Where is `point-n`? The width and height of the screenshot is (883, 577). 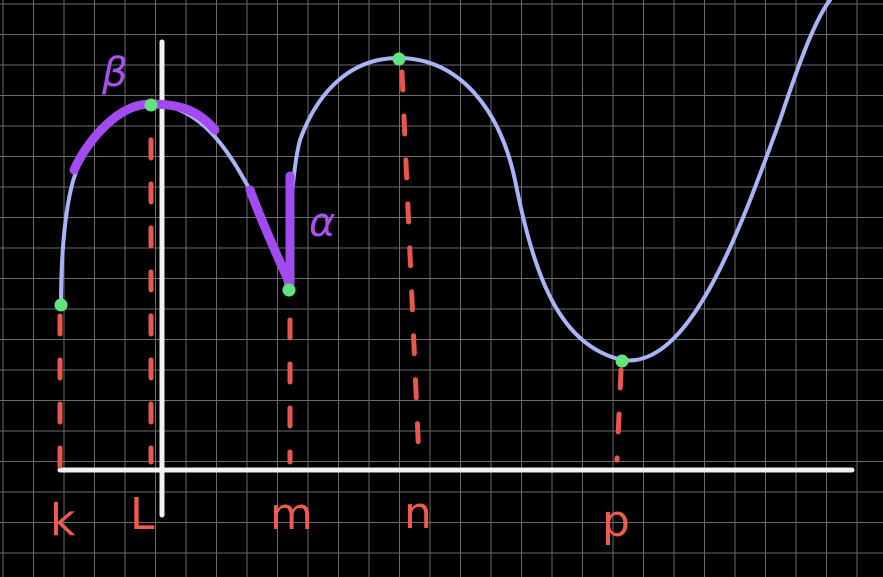
point-n is located at coordinates (399, 59).